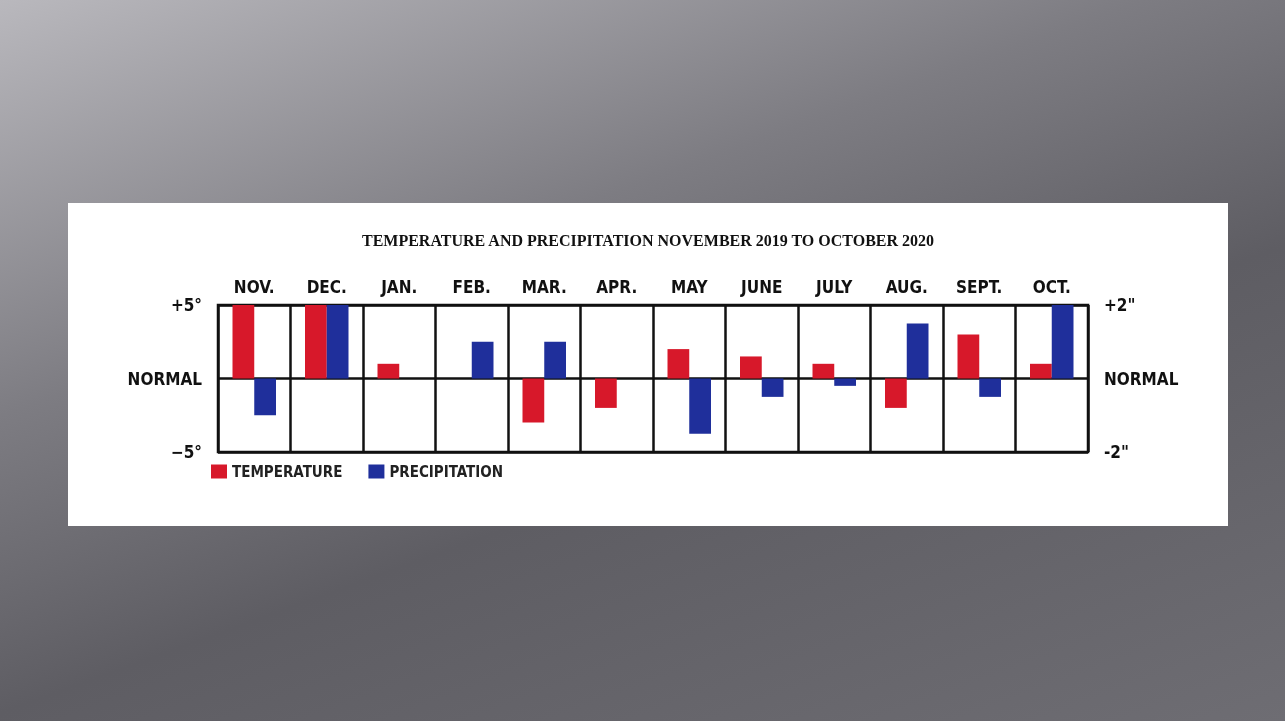 This screenshot has height=721, width=1285. Describe the element at coordinates (165, 378) in the screenshot. I see `y-tick-label: NORMAL` at that location.